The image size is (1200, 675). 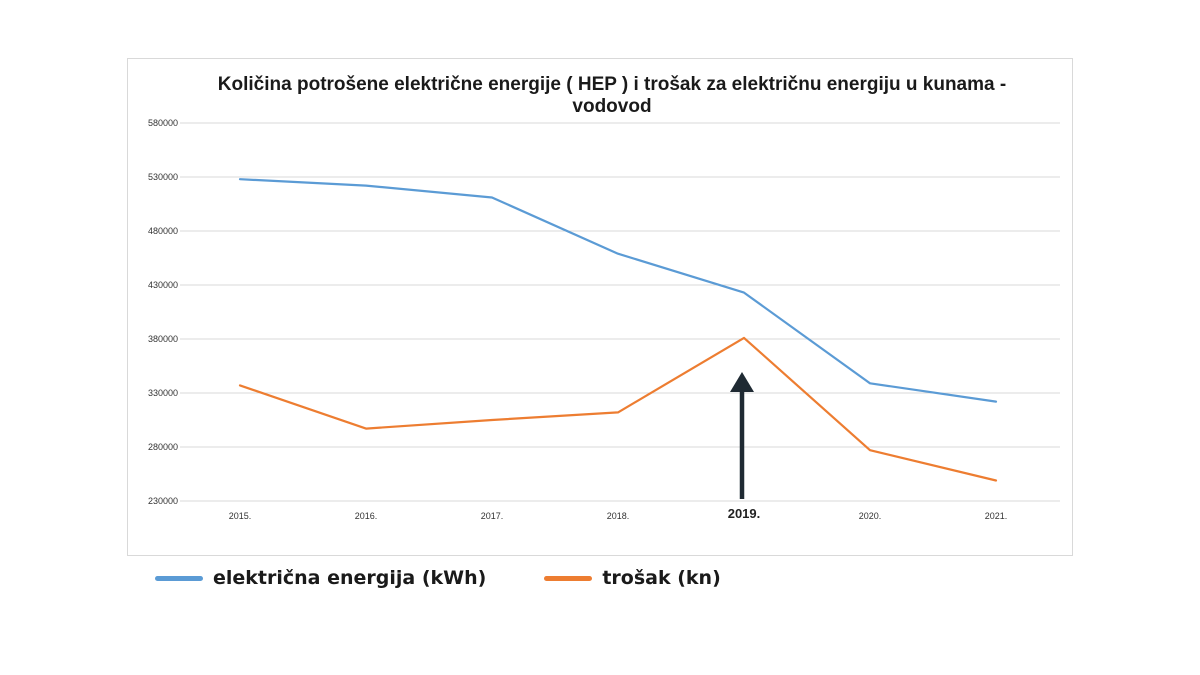 What do you see at coordinates (163, 231) in the screenshot?
I see `y-tick-label-2: 480000` at bounding box center [163, 231].